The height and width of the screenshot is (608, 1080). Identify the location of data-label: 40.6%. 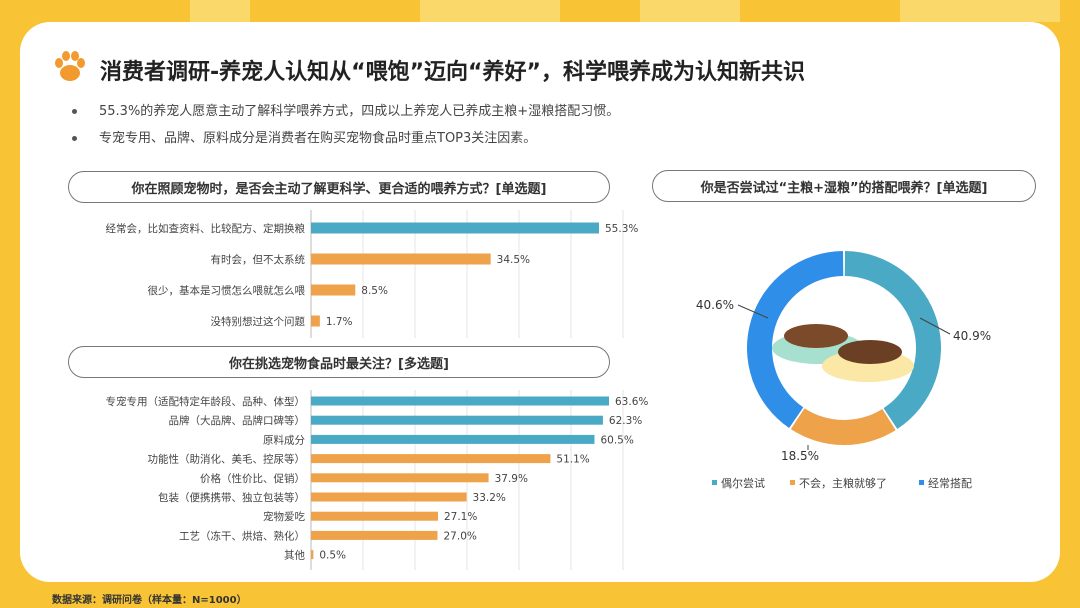
(715, 305).